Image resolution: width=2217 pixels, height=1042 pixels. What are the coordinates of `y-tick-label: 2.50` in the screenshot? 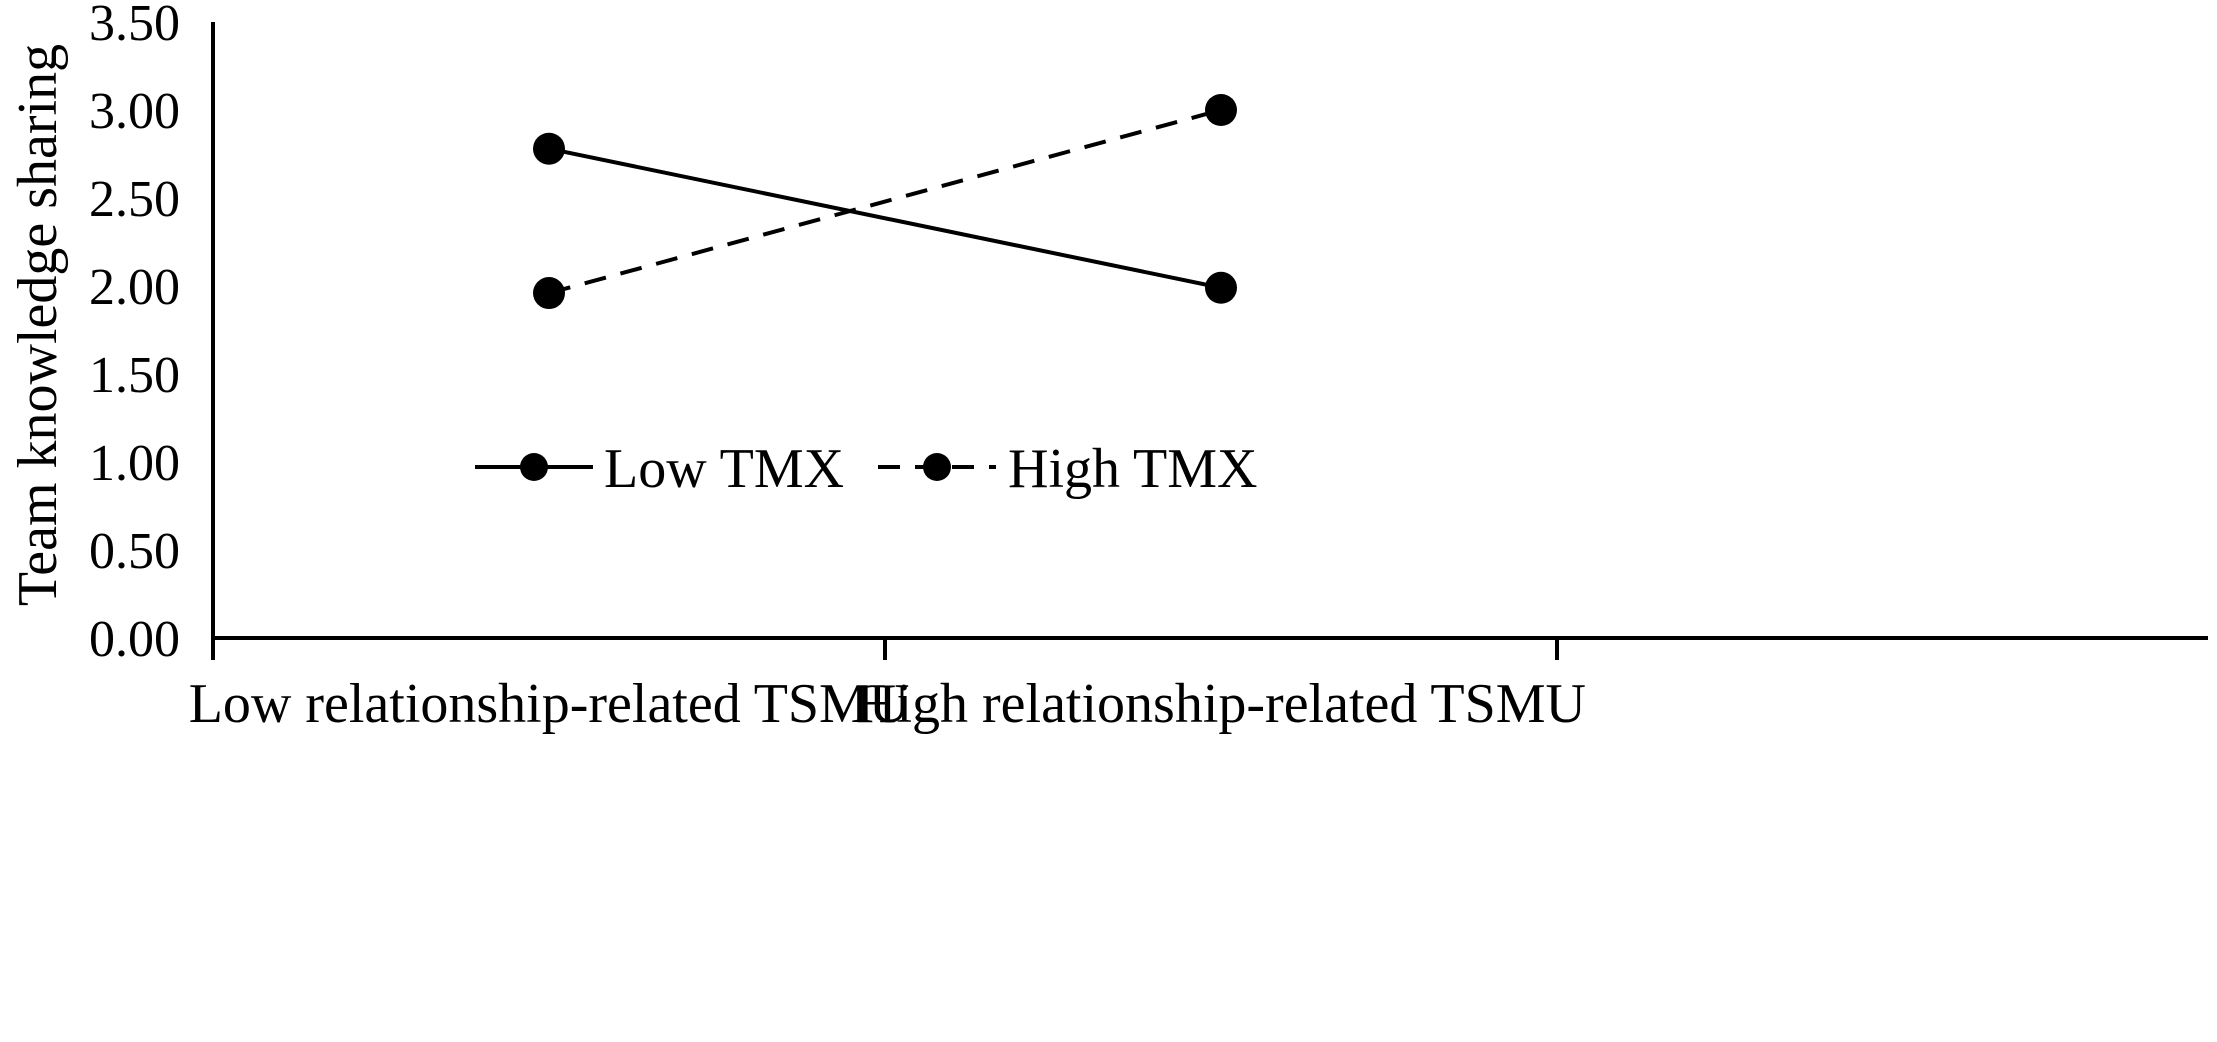 It's located at (134, 199).